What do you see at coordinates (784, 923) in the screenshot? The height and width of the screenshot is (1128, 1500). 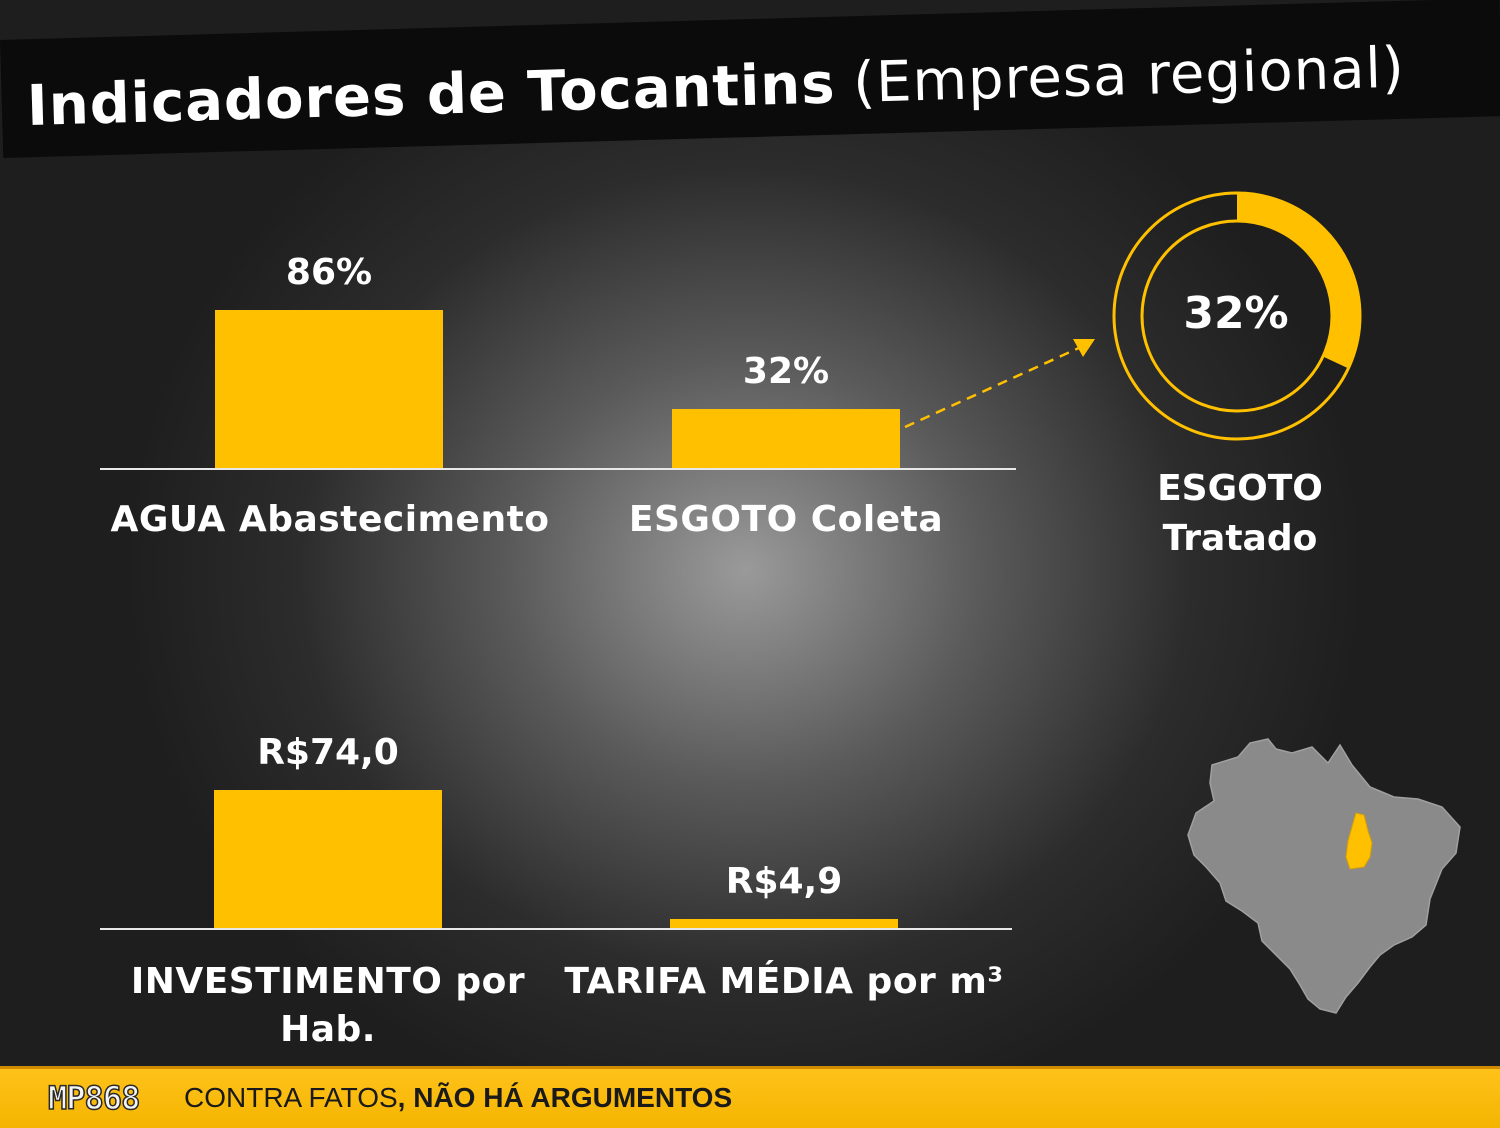 I see `bar-tarifa-media` at bounding box center [784, 923].